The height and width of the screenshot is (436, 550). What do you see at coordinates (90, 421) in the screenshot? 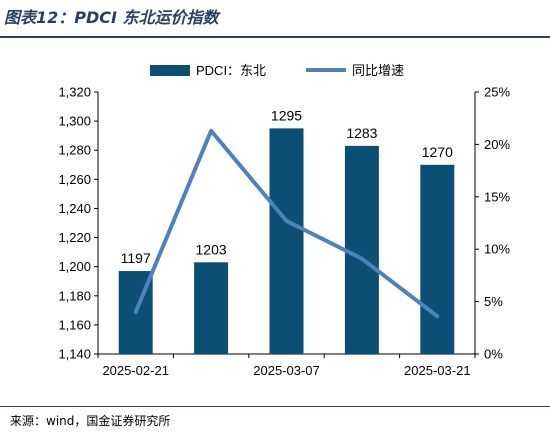
I see `source-note: 来源：wind，国金证券研究所` at bounding box center [90, 421].